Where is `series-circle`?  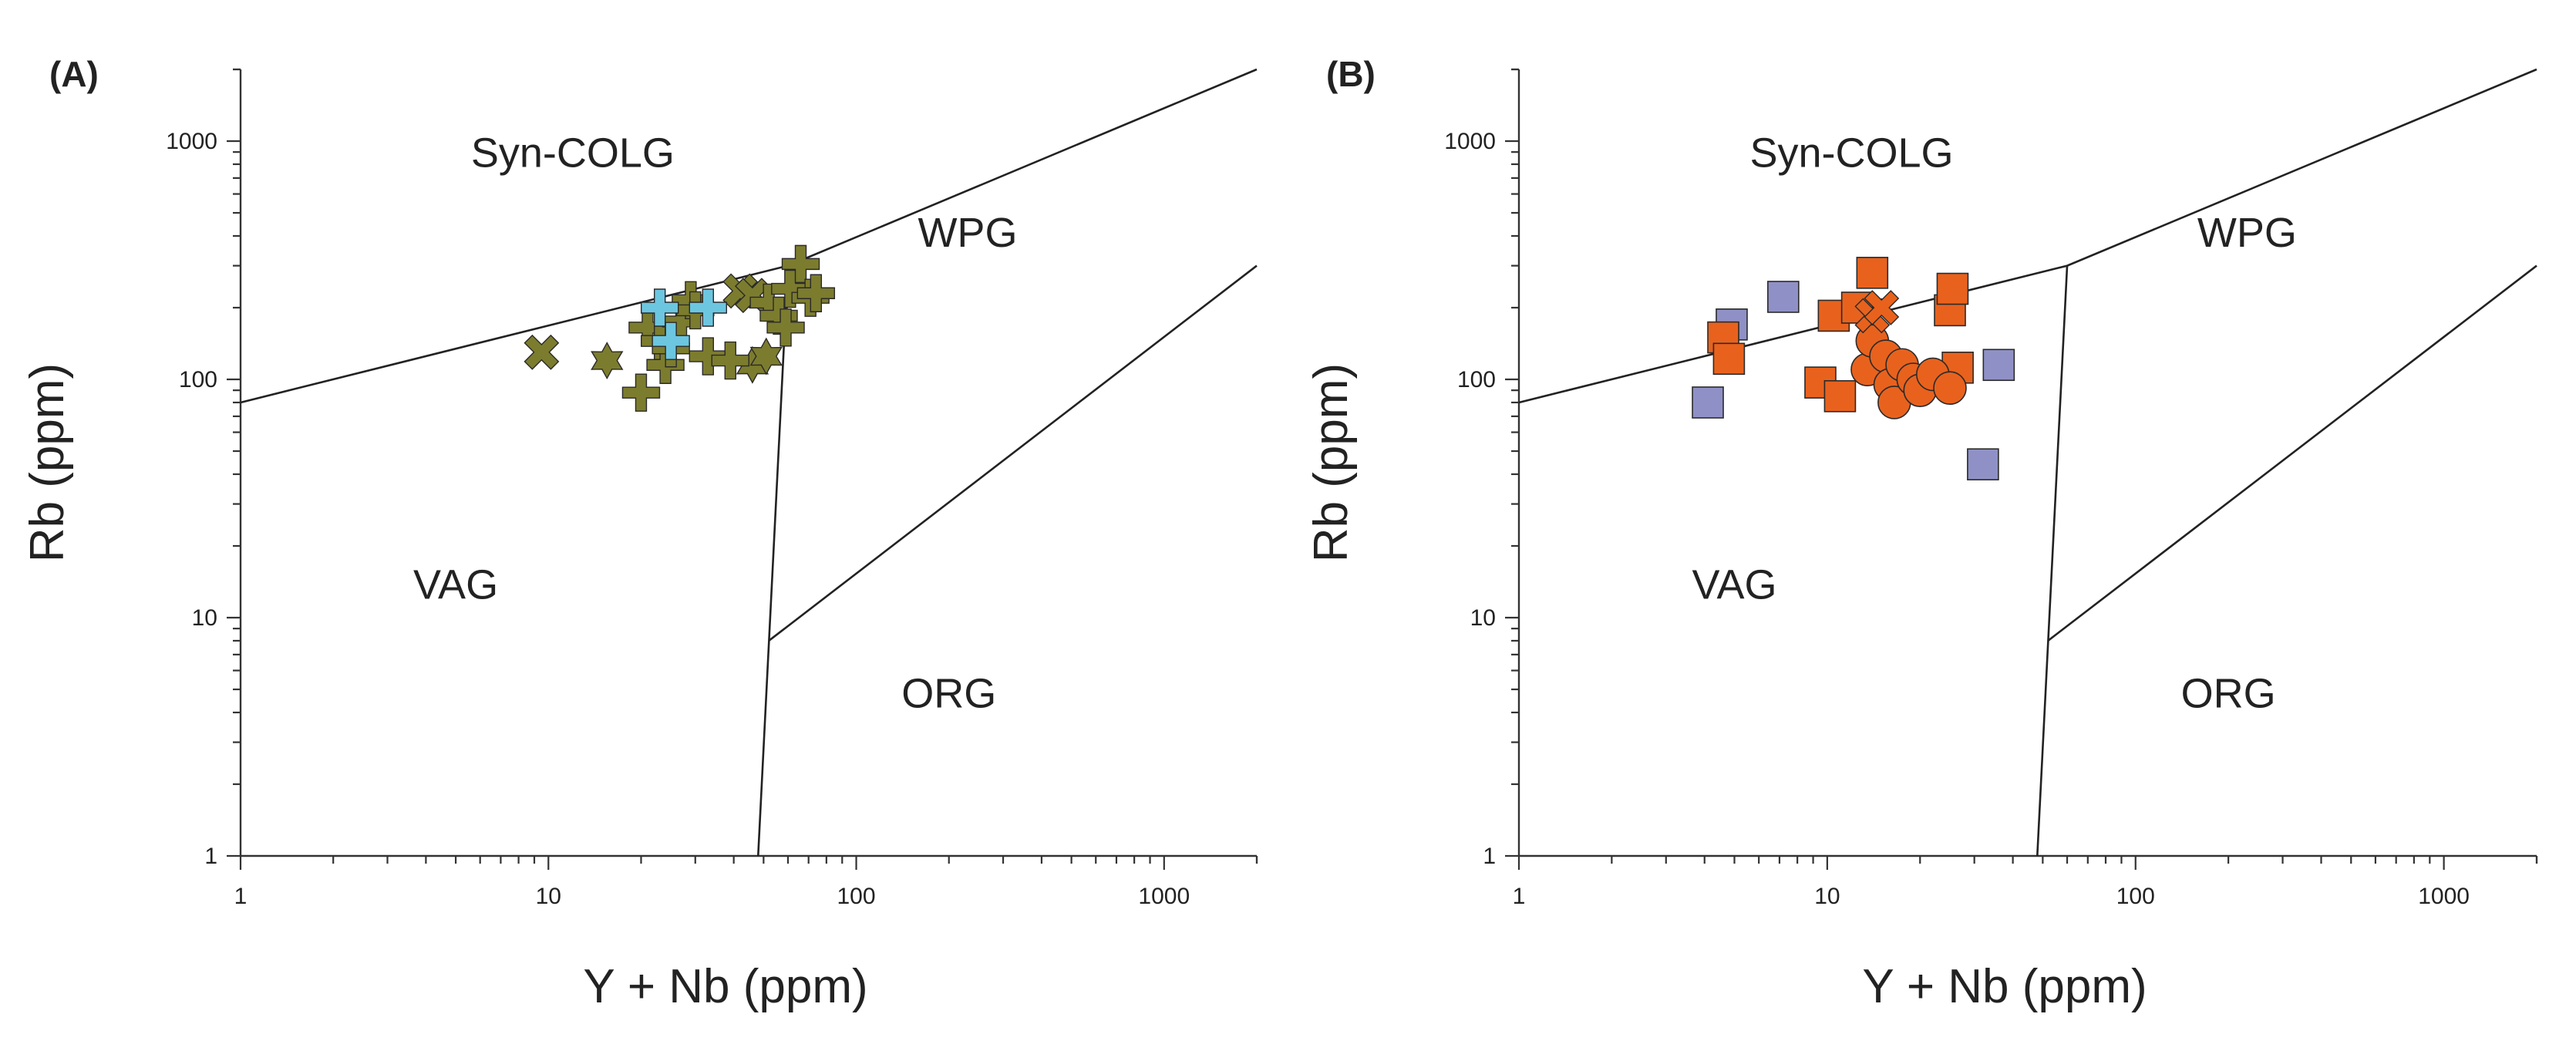
series-circle is located at coordinates (1909, 371).